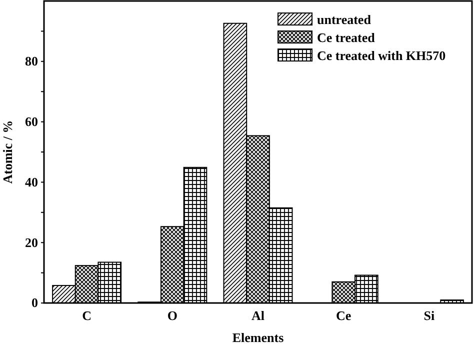  What do you see at coordinates (258, 316) in the screenshot?
I see `x-tick-label: Al` at bounding box center [258, 316].